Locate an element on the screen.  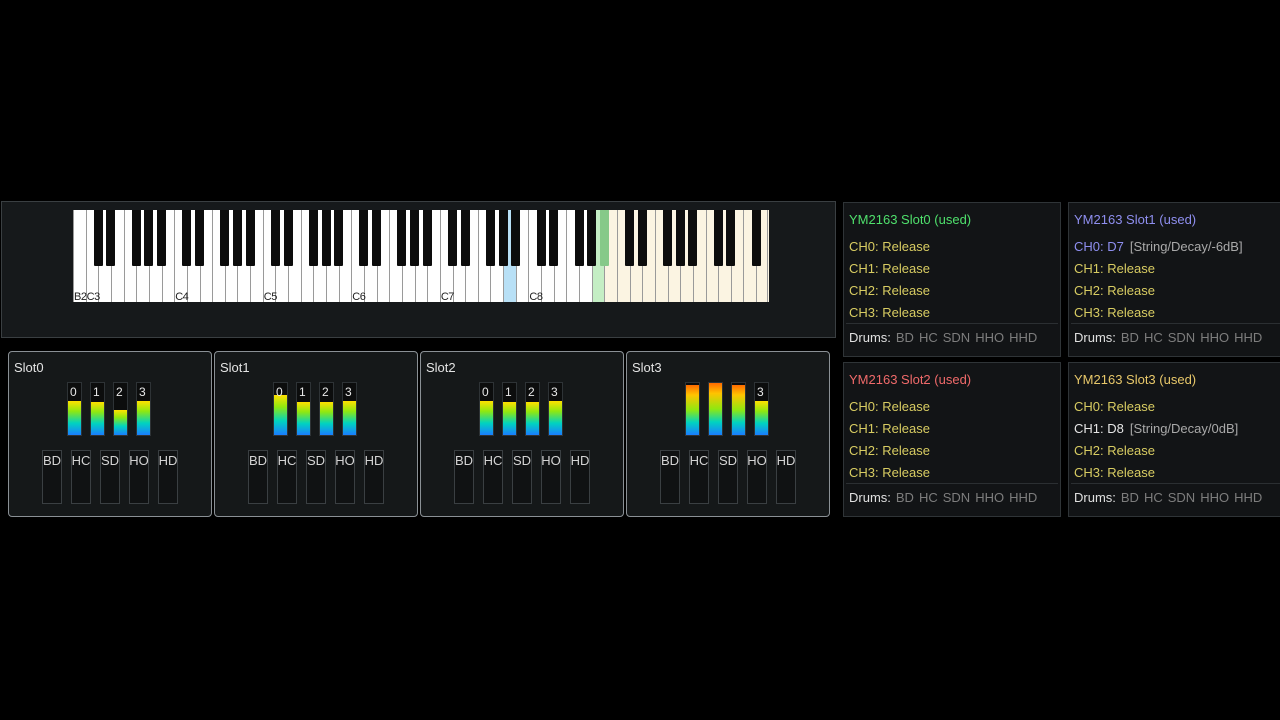
channel-status: CH1: Release is located at coordinates (1114, 268).